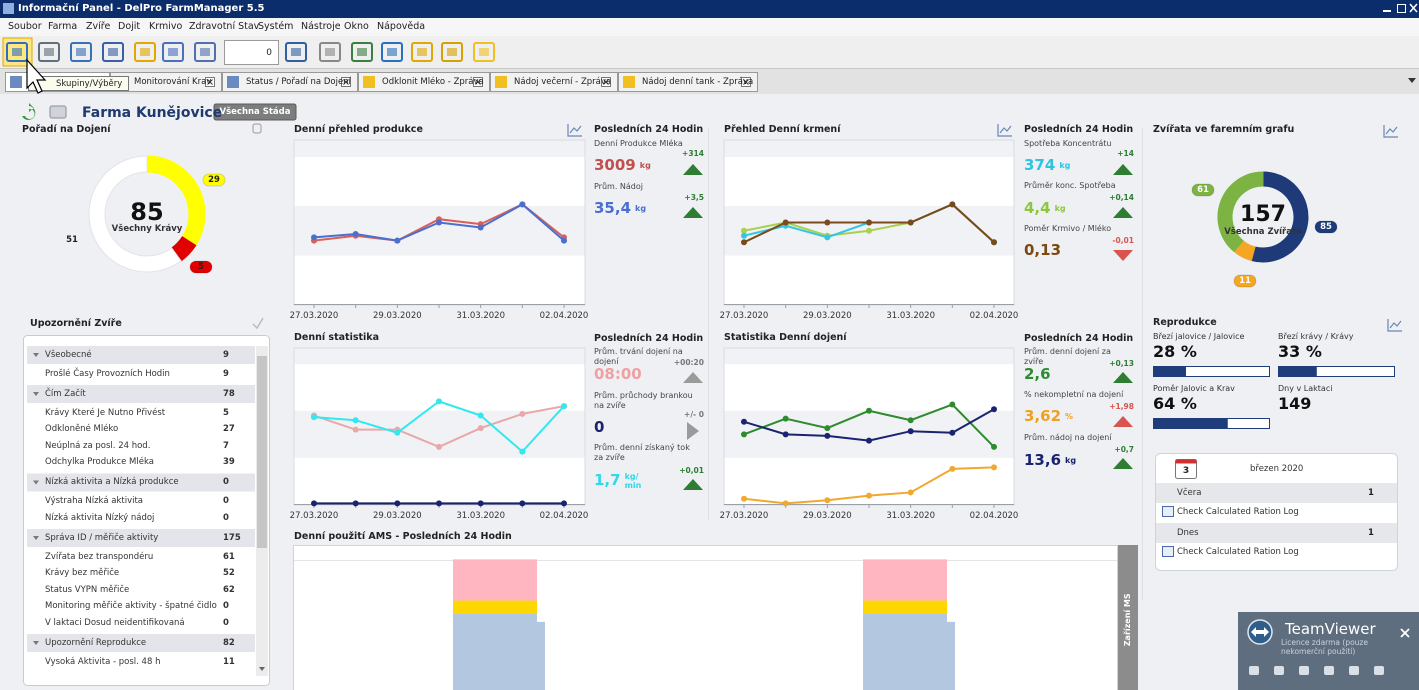 The image size is (1419, 690). What do you see at coordinates (166, 27) in the screenshot?
I see `menu-item: Krmivo` at bounding box center [166, 27].